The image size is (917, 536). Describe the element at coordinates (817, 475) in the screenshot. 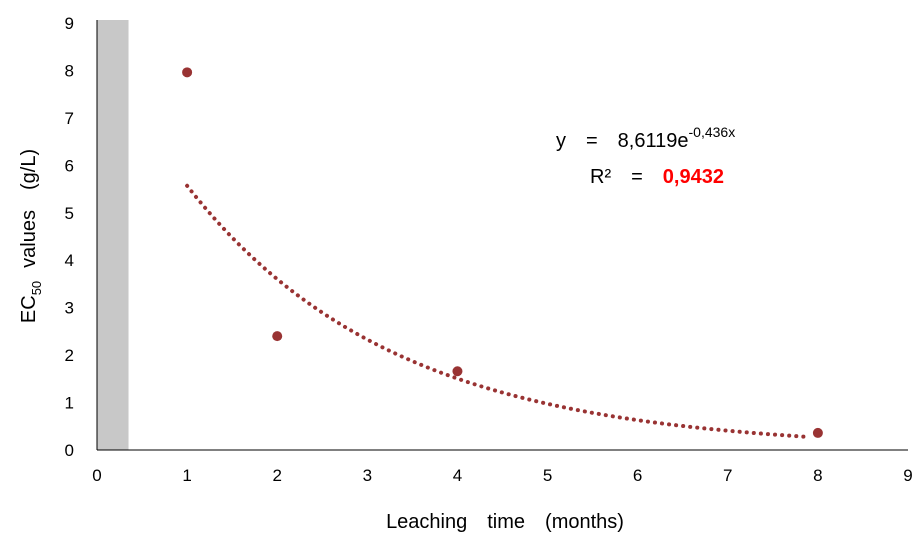

I see `x-tick-label: 8` at that location.